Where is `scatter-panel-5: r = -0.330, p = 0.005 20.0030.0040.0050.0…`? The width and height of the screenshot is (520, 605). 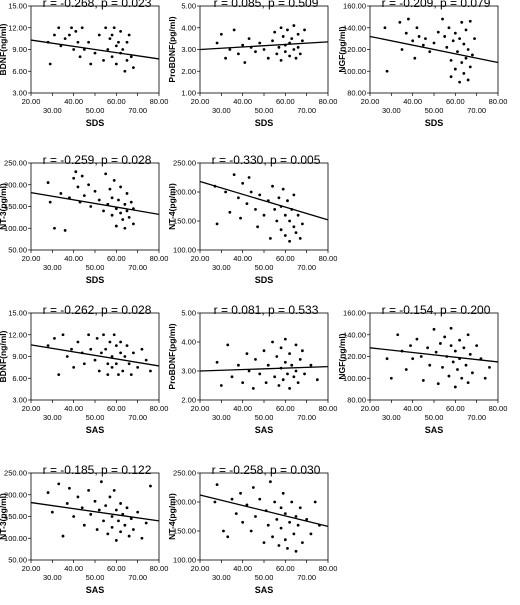 scatter-panel-5: r = -0.330, p = 0.005 20.0030.0040.0050.0… is located at coordinates (252, 219).